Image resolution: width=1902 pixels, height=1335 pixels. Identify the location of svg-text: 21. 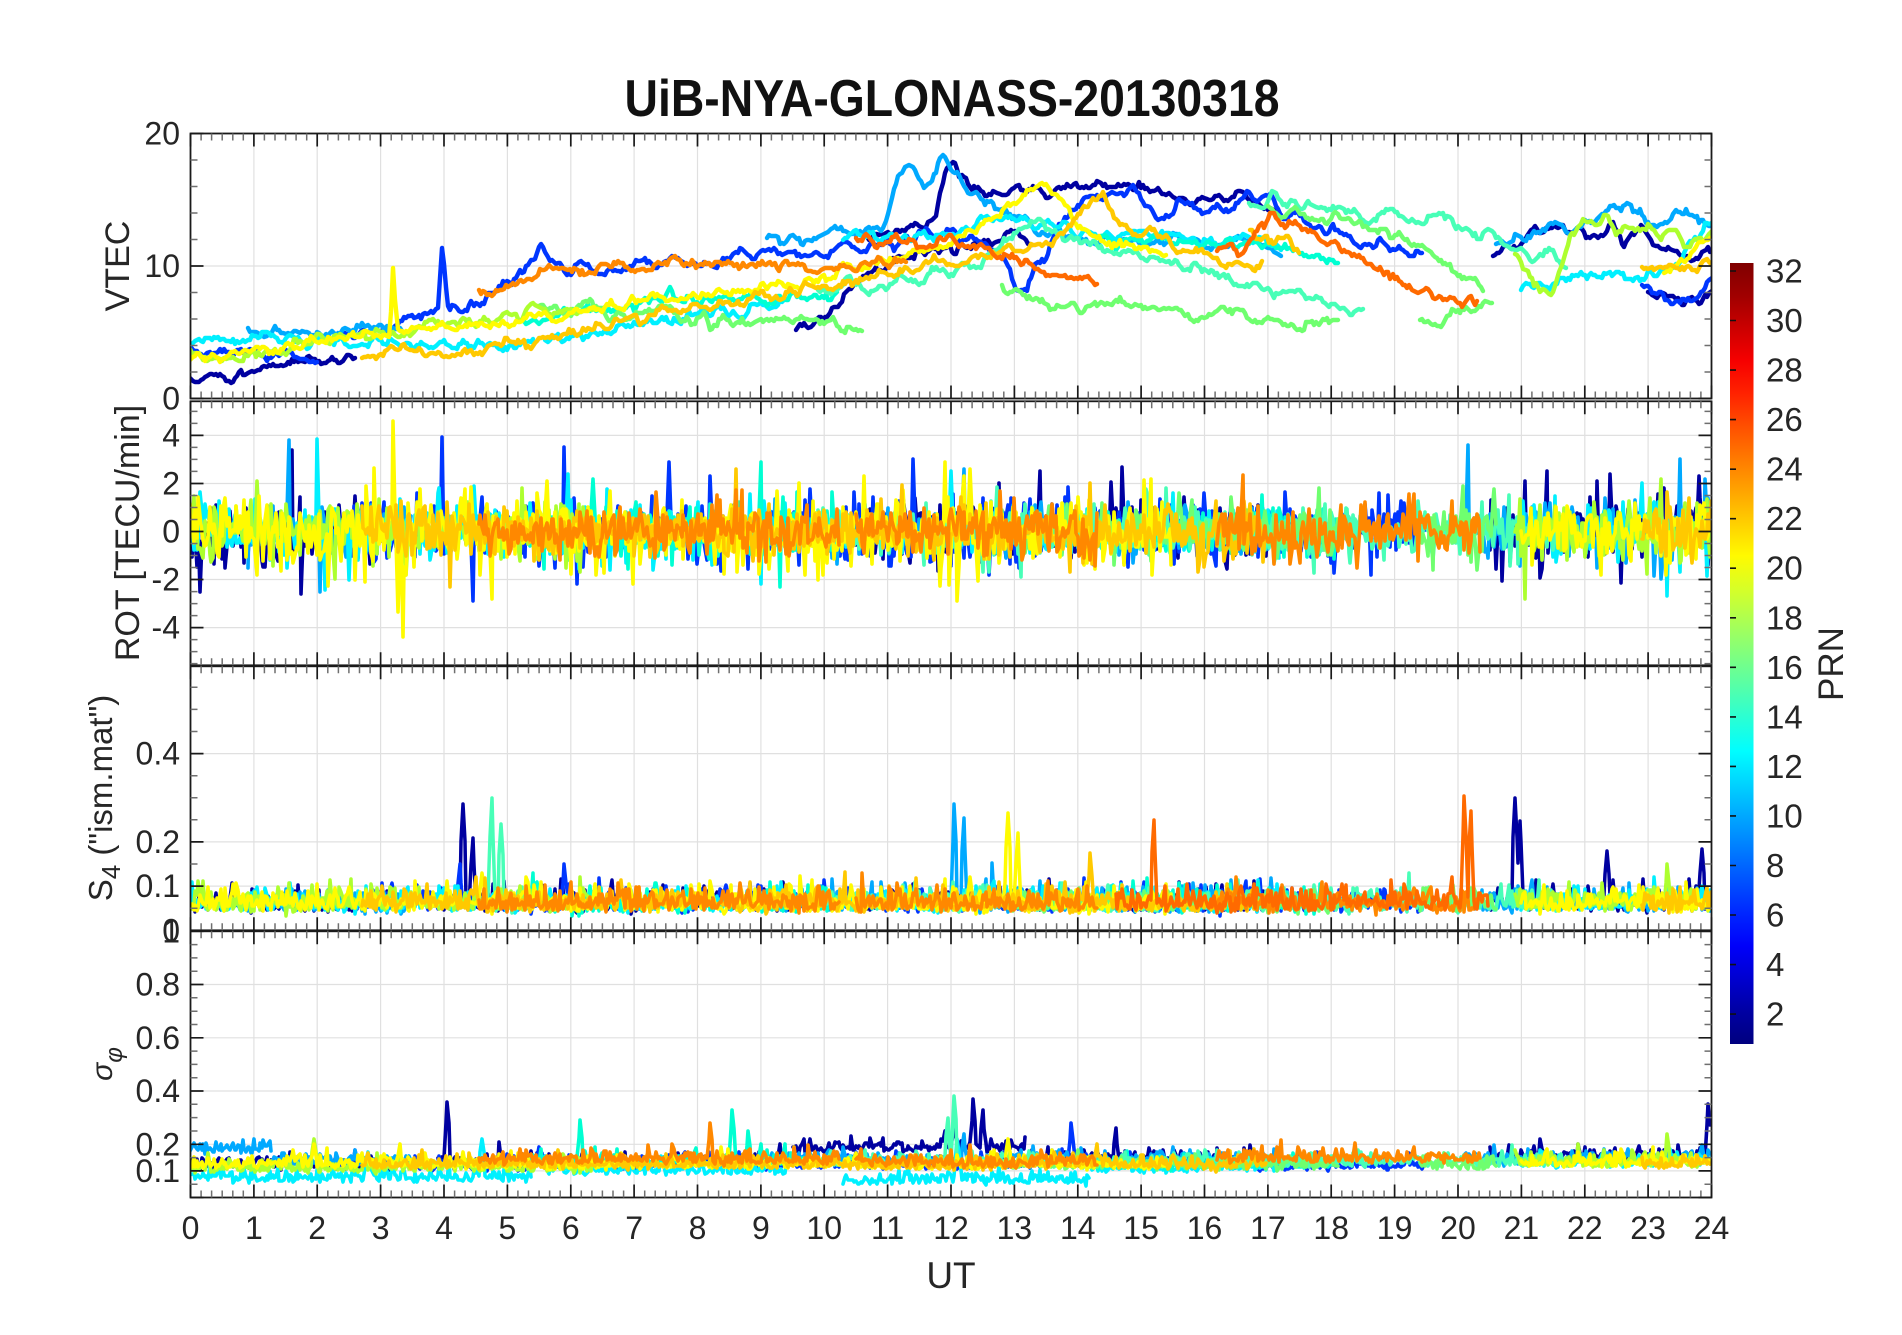
(1522, 1228).